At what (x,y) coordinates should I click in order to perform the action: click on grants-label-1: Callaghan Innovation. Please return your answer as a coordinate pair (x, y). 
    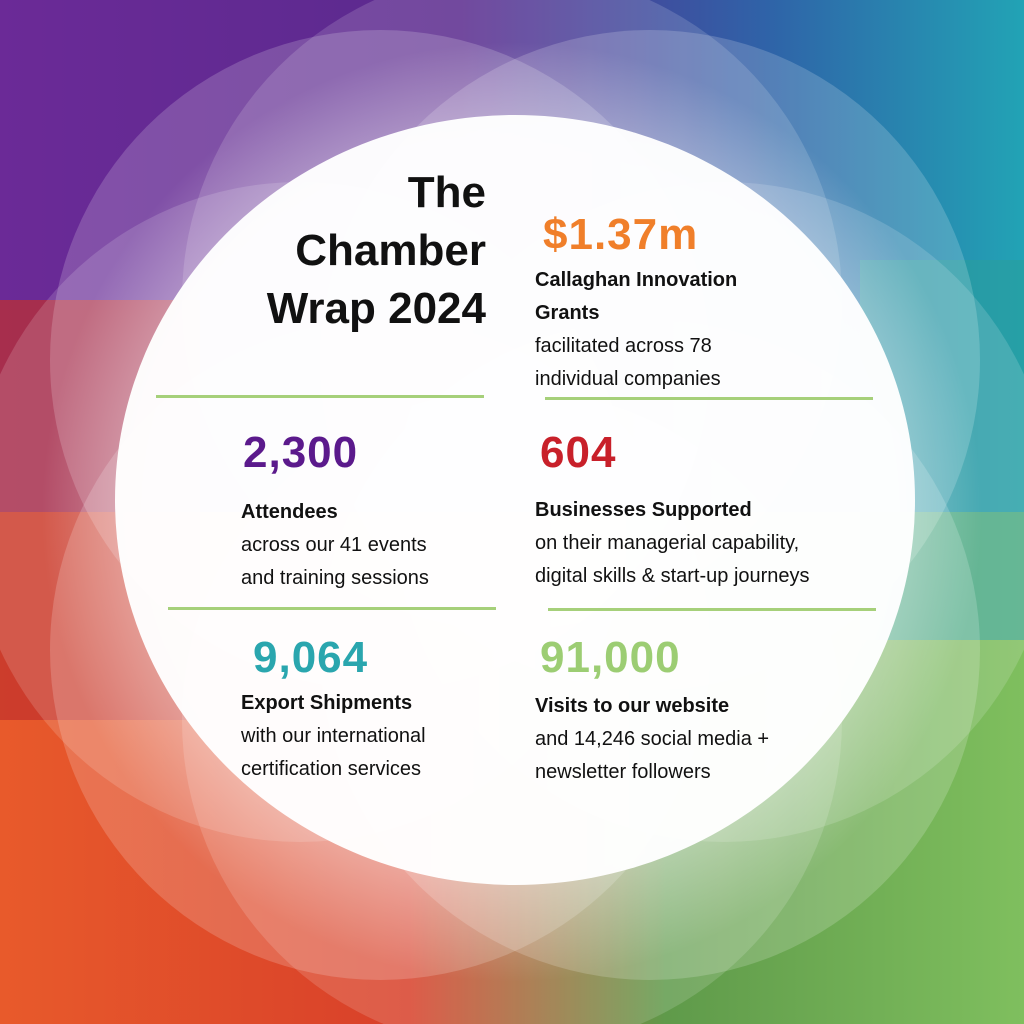
    Looking at the image, I should click on (636, 280).